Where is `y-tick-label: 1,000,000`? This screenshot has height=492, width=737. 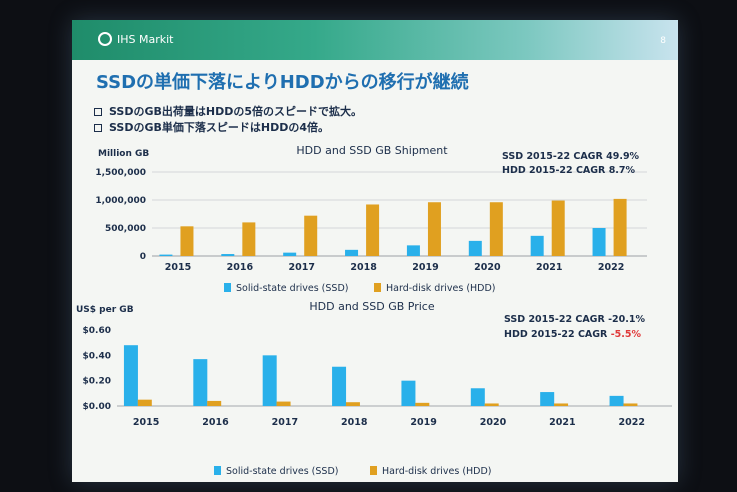 y-tick-label: 1,000,000 is located at coordinates (120, 201).